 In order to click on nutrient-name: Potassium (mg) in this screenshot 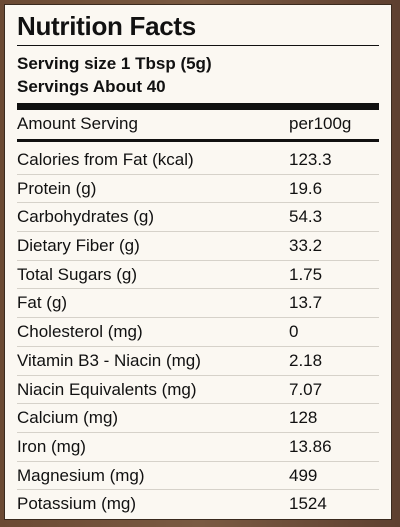, I will do `click(77, 504)`.